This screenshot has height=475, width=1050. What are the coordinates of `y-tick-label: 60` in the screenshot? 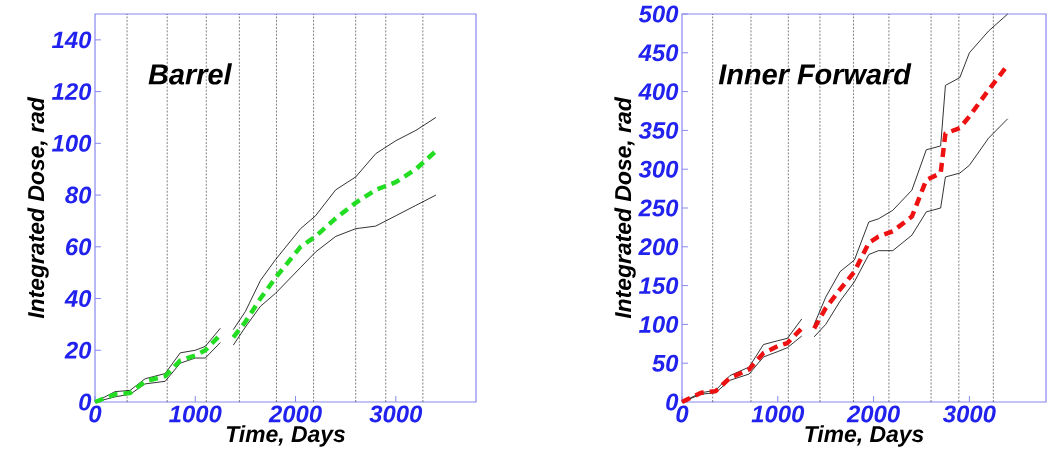 It's located at (78, 247).